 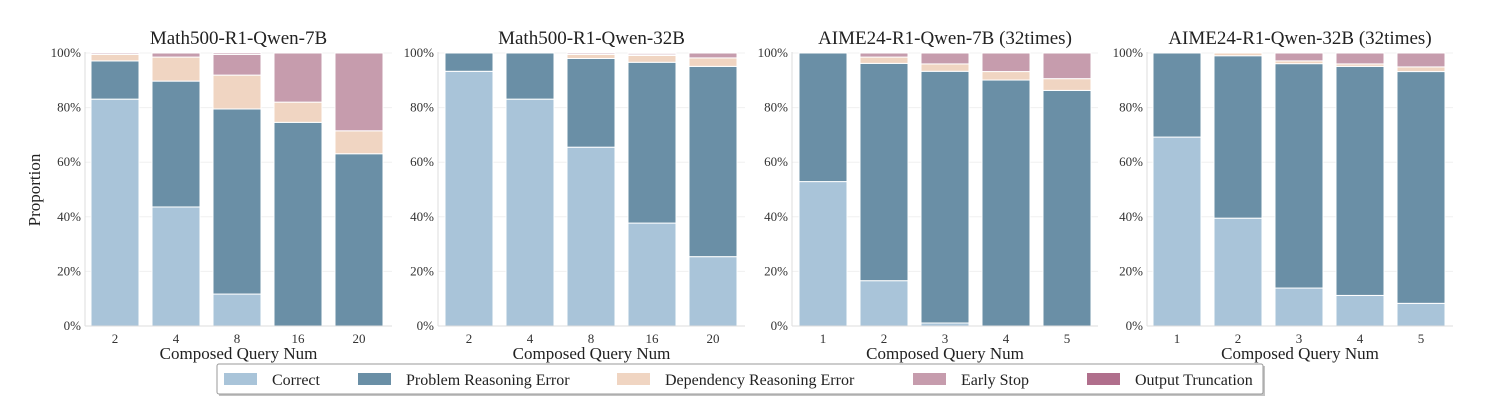 I want to click on legend-label: Output Truncation, so click(x=1194, y=380).